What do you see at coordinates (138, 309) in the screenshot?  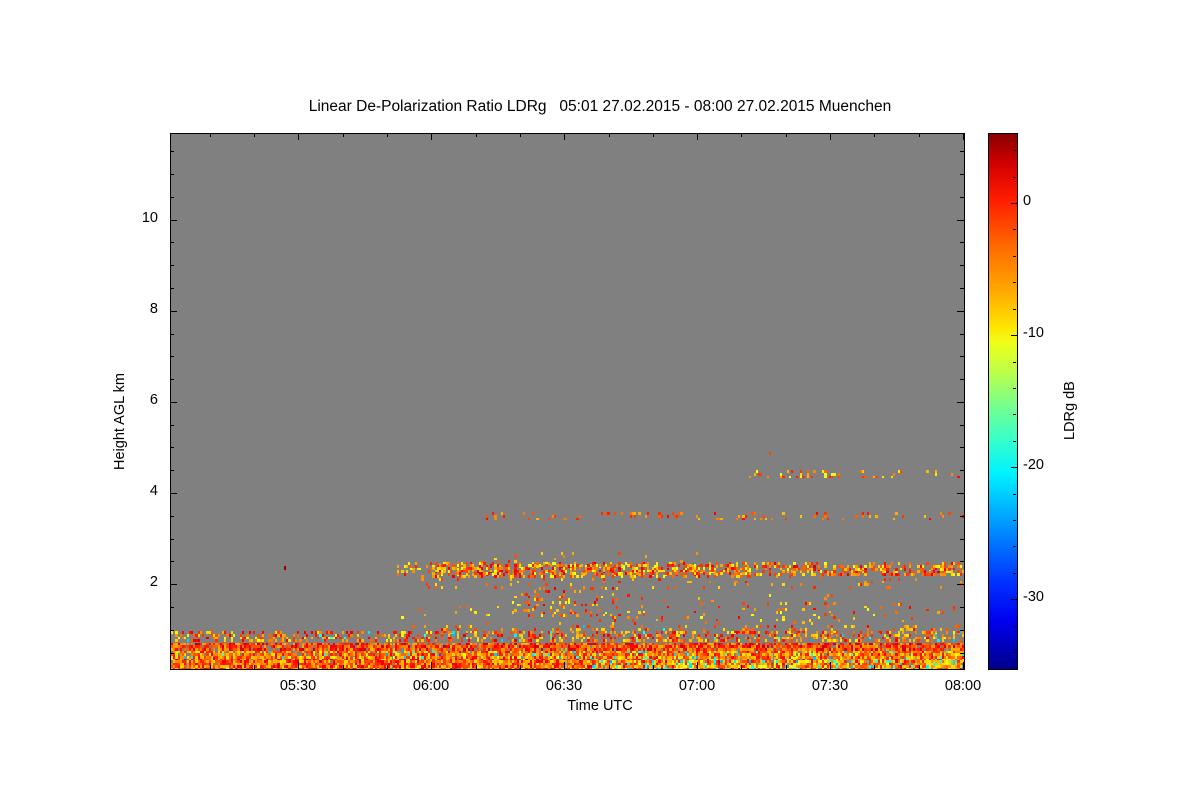 I see `y-tick-label: 8` at bounding box center [138, 309].